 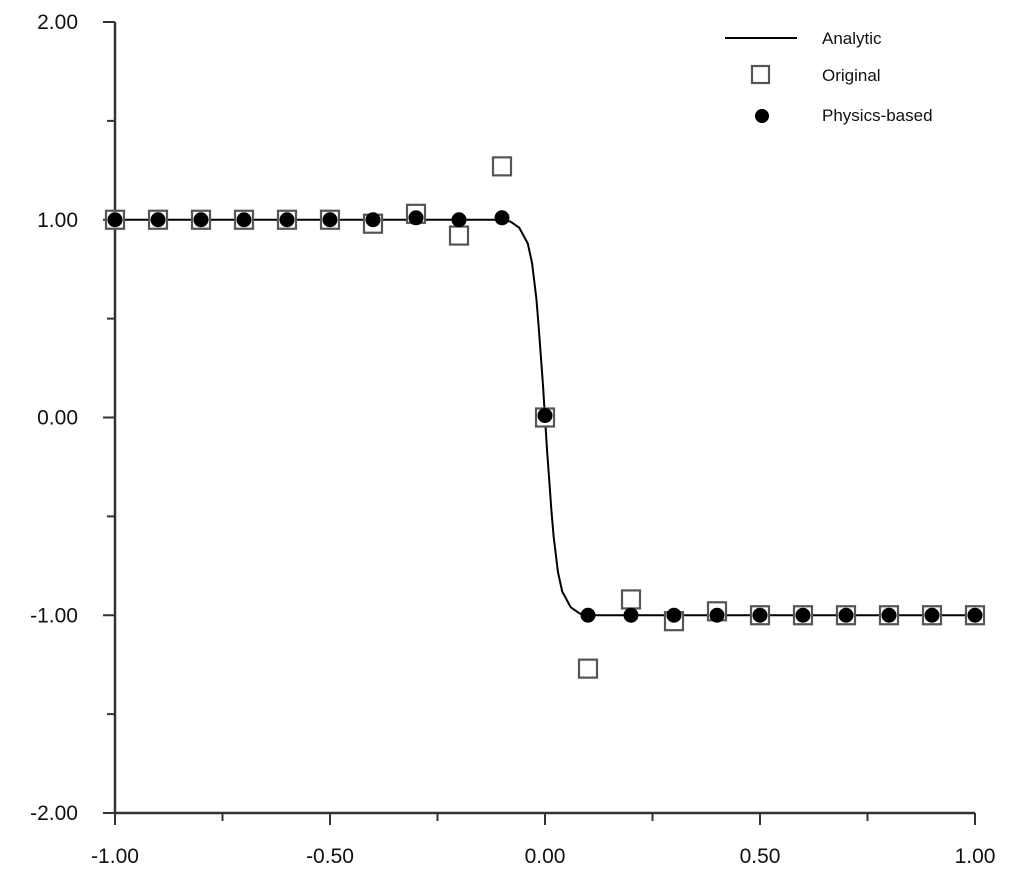 What do you see at coordinates (115, 856) in the screenshot?
I see `x-tick-label: -1.00` at bounding box center [115, 856].